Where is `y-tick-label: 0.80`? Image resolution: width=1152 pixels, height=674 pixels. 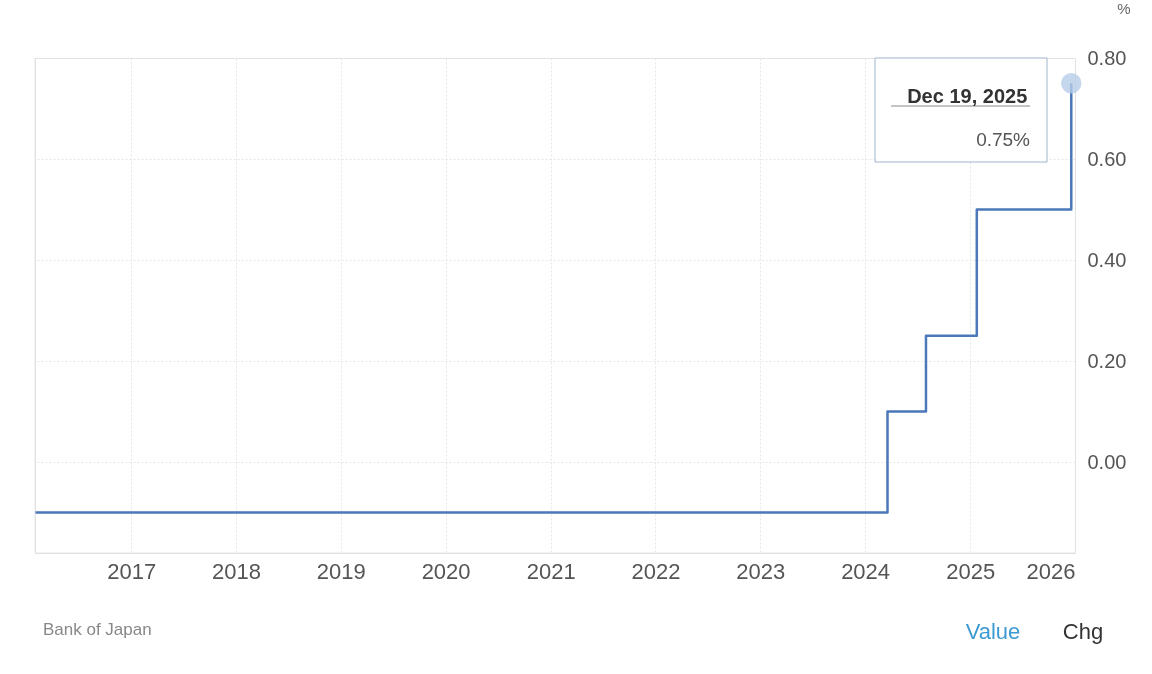 y-tick-label: 0.80 is located at coordinates (1107, 57).